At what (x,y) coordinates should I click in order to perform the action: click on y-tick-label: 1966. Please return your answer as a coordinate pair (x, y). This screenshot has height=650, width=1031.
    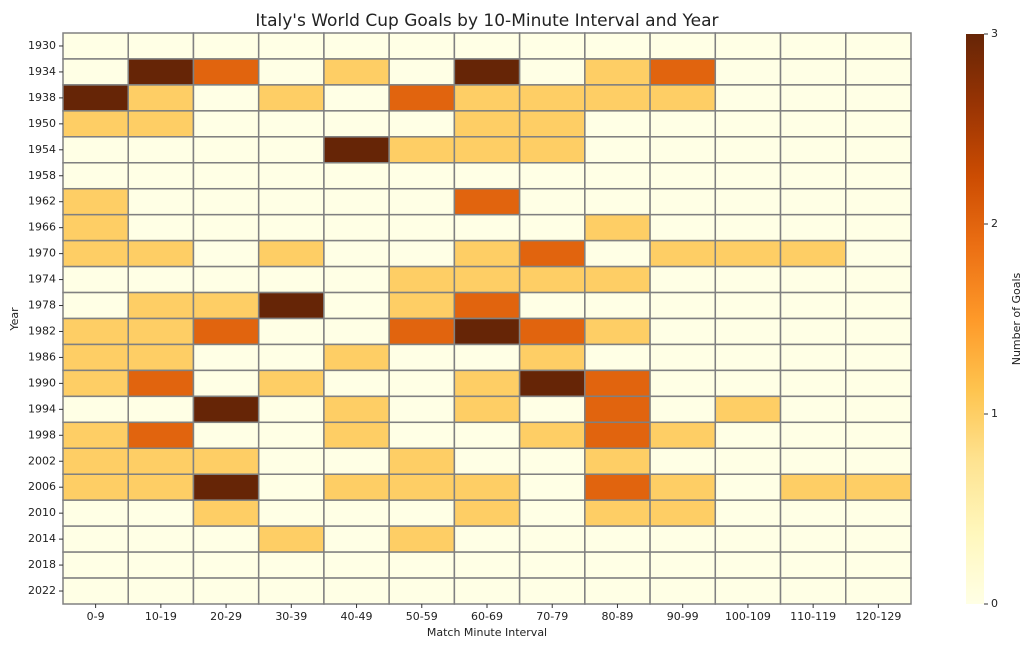
    Looking at the image, I should click on (42, 227).